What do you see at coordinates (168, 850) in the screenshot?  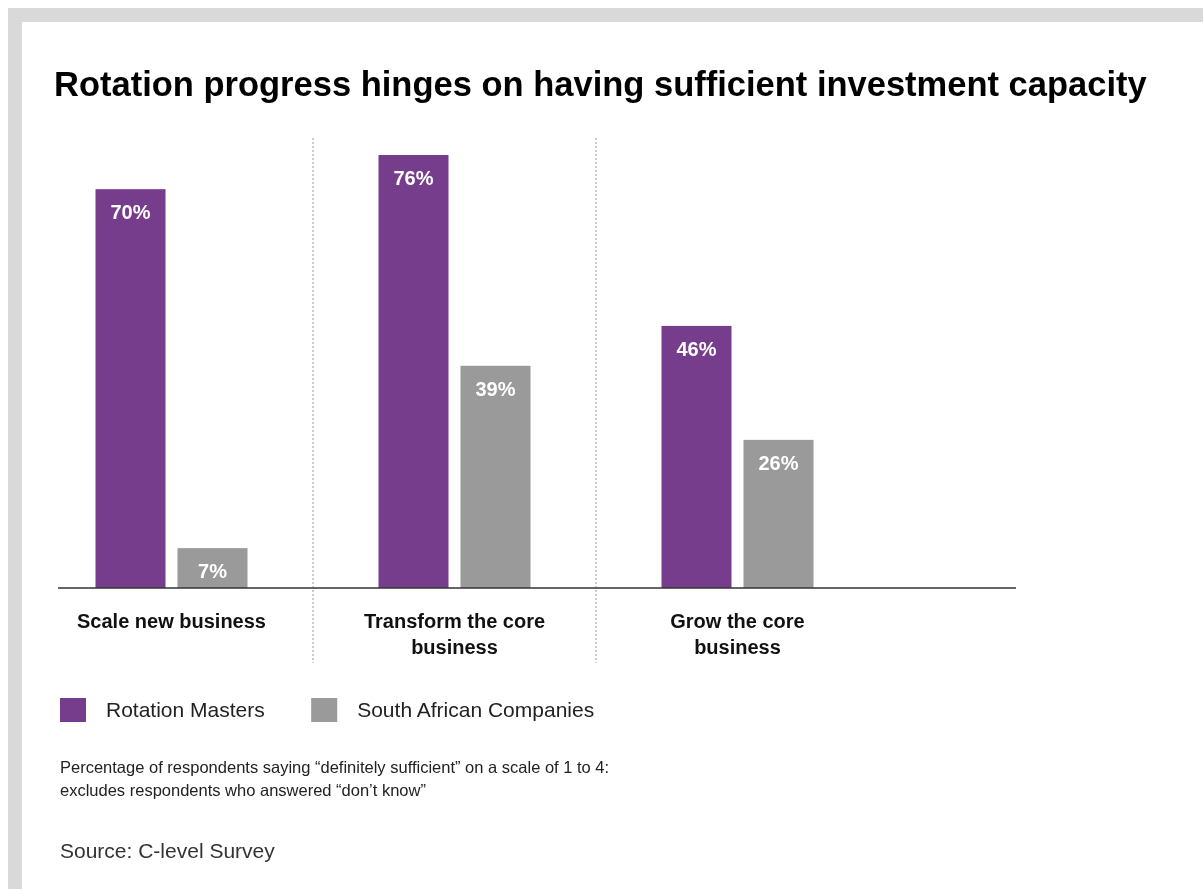 I see `source-note: Source: C-level Survey` at bounding box center [168, 850].